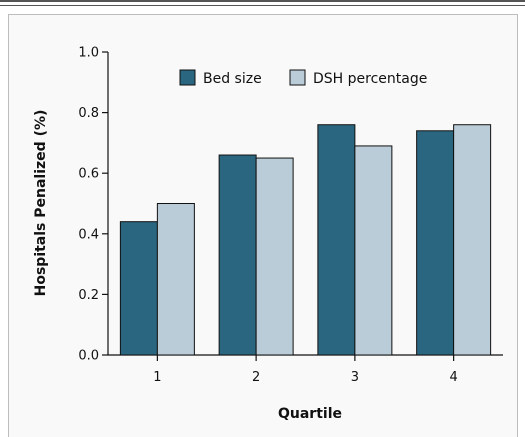 Image resolution: width=525 pixels, height=437 pixels. I want to click on legend-swatch-dsh-percentage, so click(297, 77).